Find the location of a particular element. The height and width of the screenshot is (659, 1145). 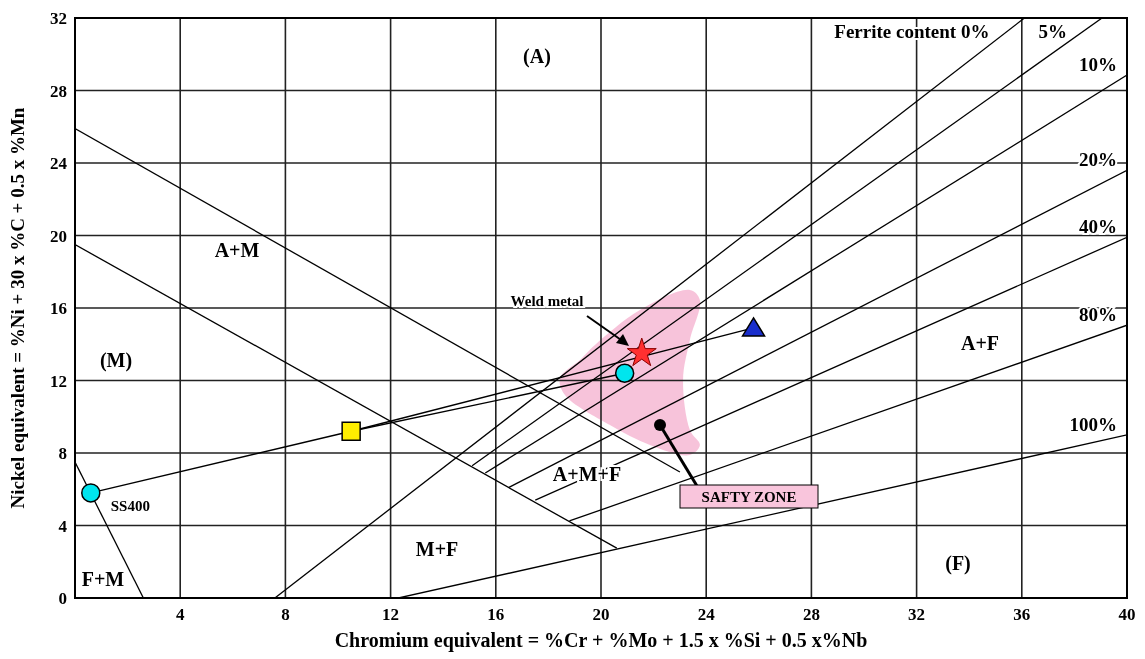

y-axis-title: Nickel equivalent = %Ni + 30 x %C + 0.5 x %Mn is located at coordinates (17, 308).